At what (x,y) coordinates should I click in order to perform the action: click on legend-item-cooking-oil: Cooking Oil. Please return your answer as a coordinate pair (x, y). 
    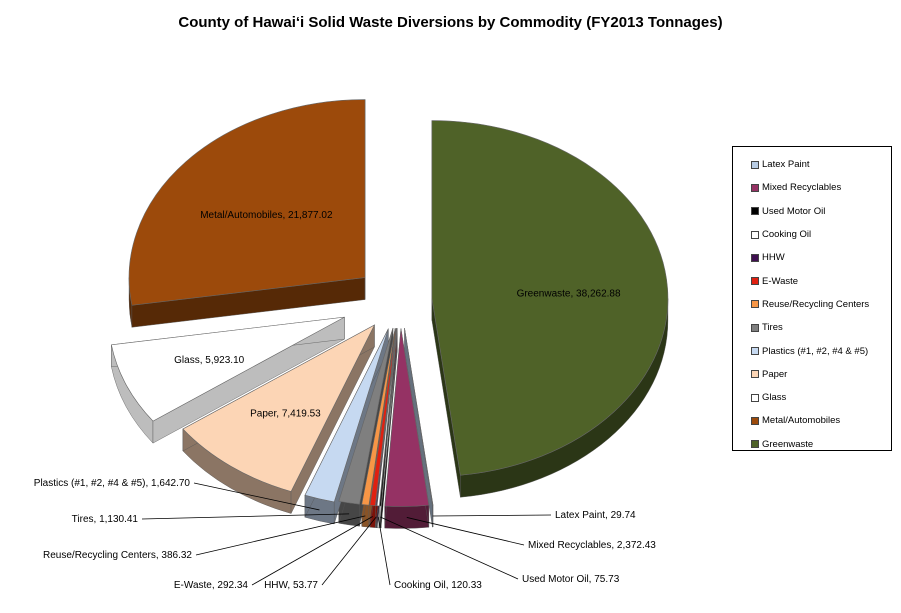
    Looking at the image, I should click on (812, 234).